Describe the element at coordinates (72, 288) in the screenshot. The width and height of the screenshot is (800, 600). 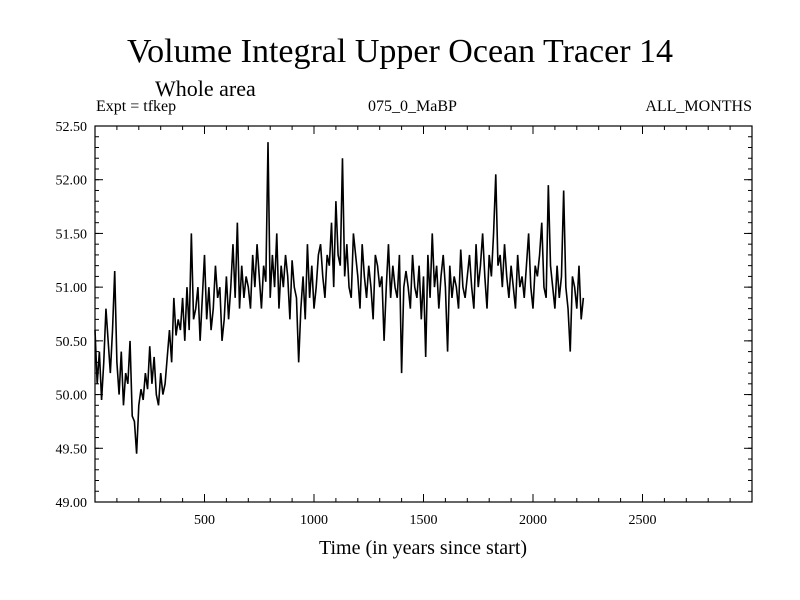
I see `y-tick-label: 51.00` at that location.